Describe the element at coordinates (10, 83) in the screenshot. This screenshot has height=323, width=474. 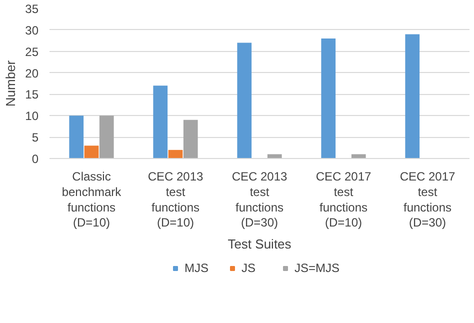
I see `y-axis-title: Number` at that location.